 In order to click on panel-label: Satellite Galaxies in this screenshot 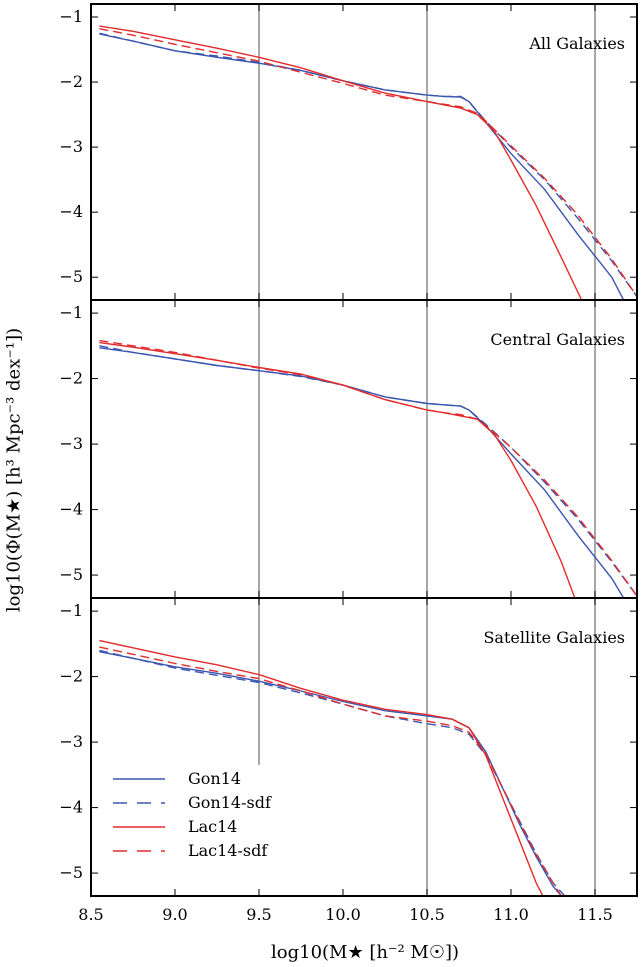, I will do `click(554, 637)`.